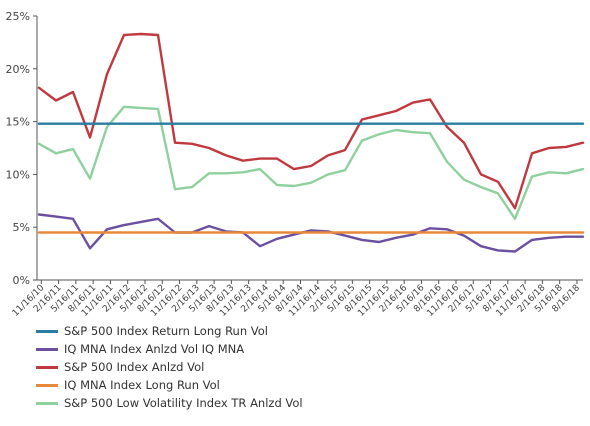 This screenshot has height=426, width=590. Describe the element at coordinates (154, 349) in the screenshot. I see `legend-label: IQ MNA Index Anlzd Vol IQ MNA` at that location.